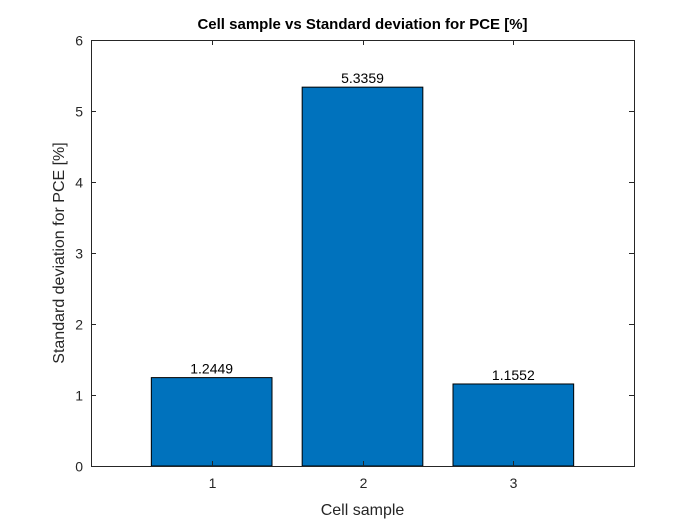  I want to click on x-axis-label: Cell sample, so click(363, 510).